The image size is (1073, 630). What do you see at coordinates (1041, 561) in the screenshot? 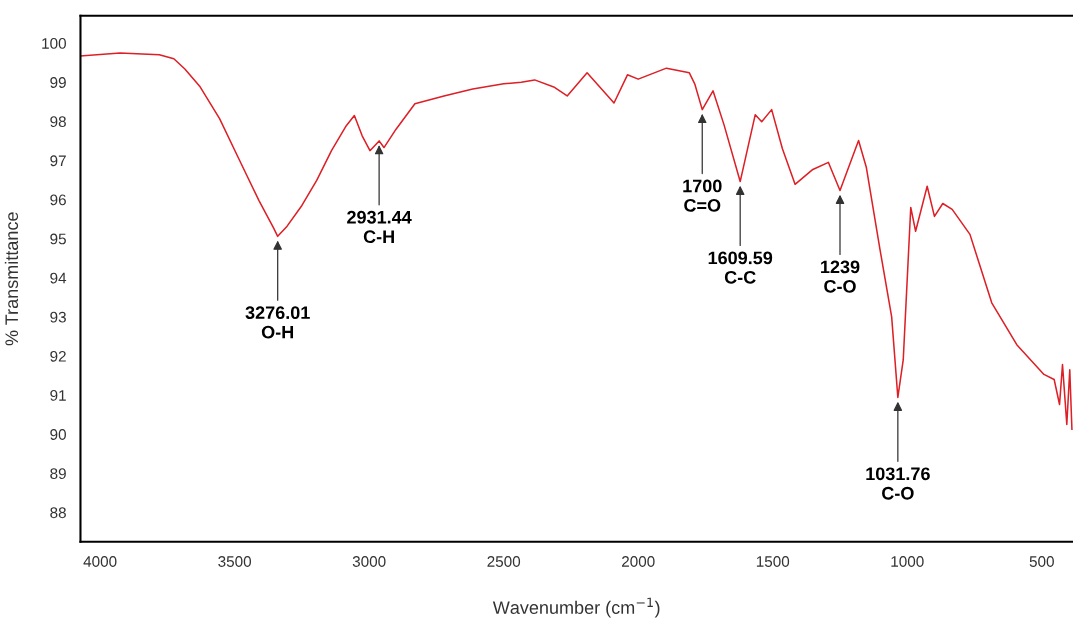
I see `x-tick-label: 500` at bounding box center [1041, 561].